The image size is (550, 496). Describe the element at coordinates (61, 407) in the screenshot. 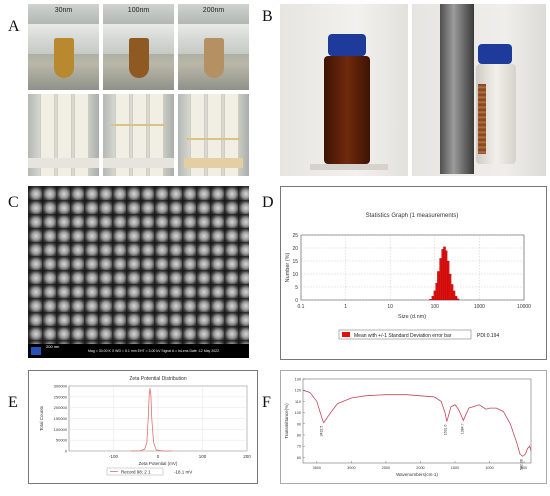

I see `y-tick-label: 200000` at that location.